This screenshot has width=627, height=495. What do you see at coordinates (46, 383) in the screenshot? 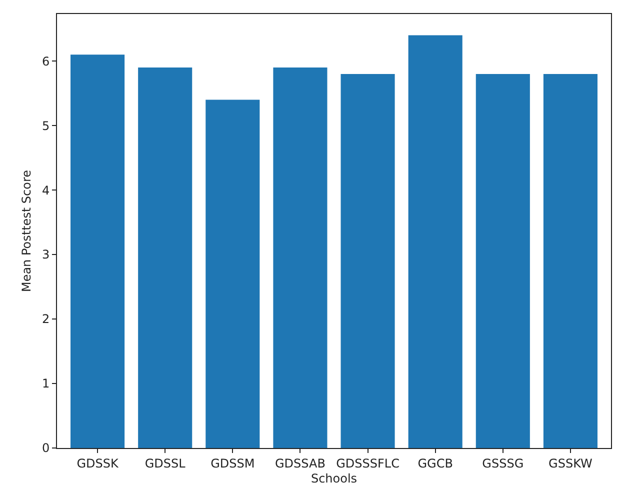
I see `y-tick-label: 1` at bounding box center [46, 383].